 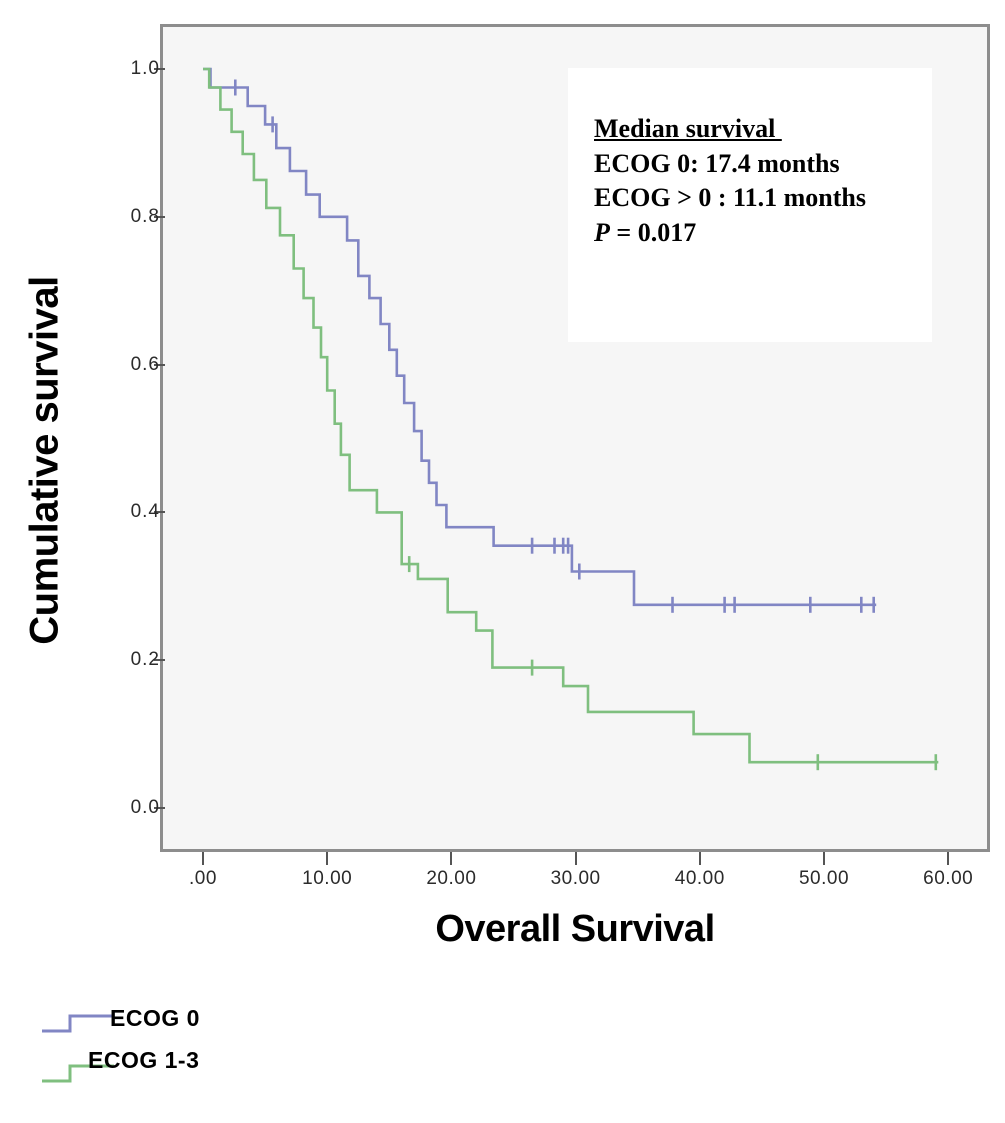 What do you see at coordinates (653, 232) in the screenshot?
I see `p-value-text: = 0.017` at bounding box center [653, 232].